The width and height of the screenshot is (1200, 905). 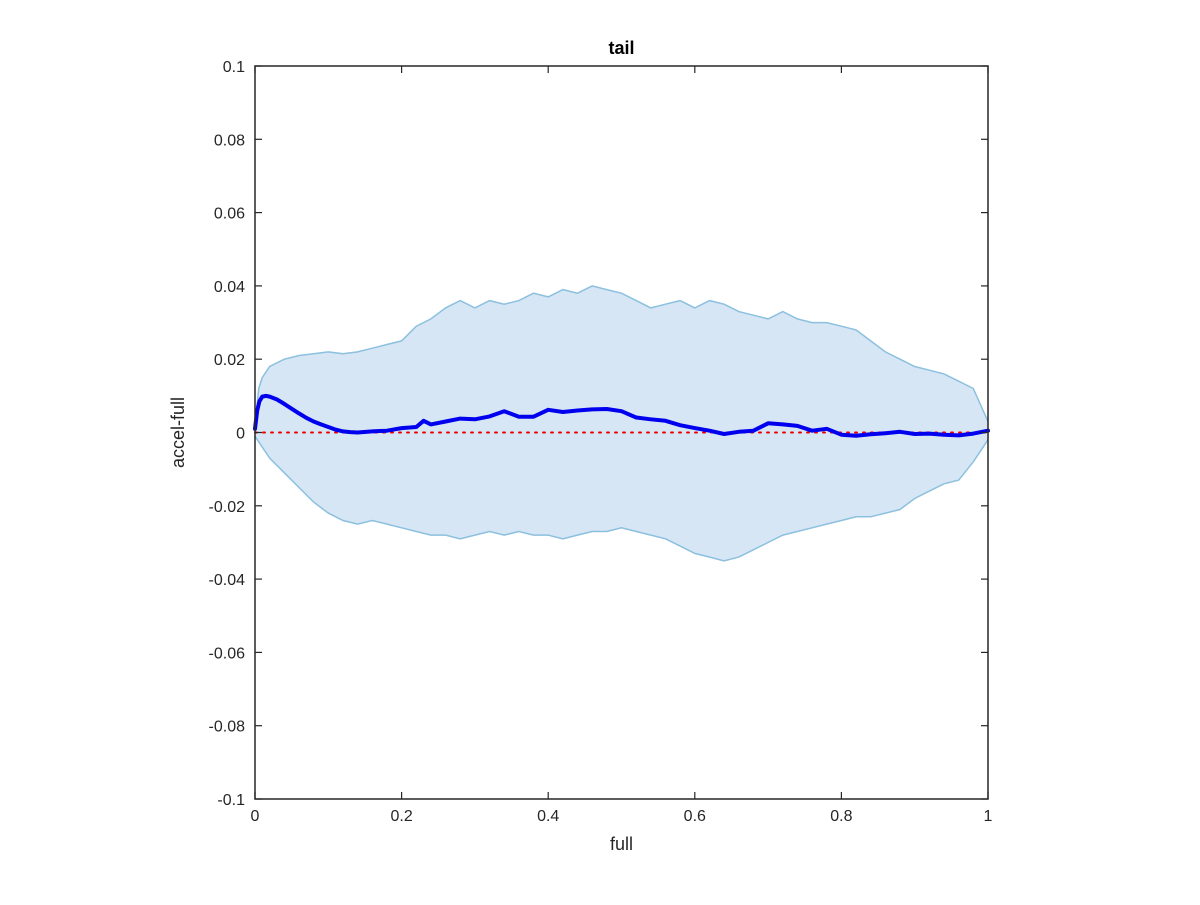 What do you see at coordinates (227, 580) in the screenshot?
I see `y-tick-label: -0.04` at bounding box center [227, 580].